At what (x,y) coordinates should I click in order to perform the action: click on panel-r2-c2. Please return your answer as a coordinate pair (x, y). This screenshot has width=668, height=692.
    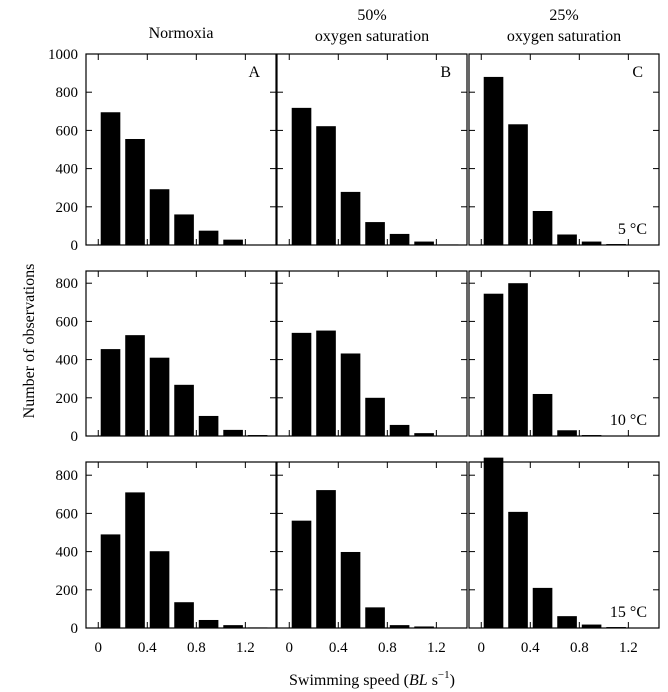
    Looking at the image, I should click on (372, 353).